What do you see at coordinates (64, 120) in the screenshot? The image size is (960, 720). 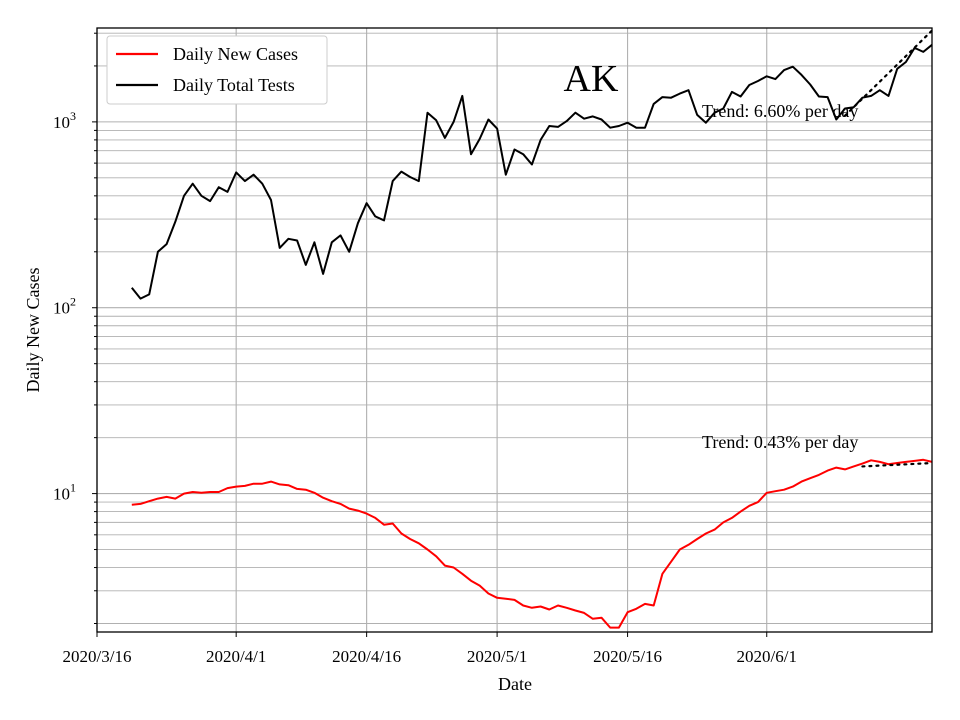 I see `y-tick-label: 10³` at bounding box center [64, 120].